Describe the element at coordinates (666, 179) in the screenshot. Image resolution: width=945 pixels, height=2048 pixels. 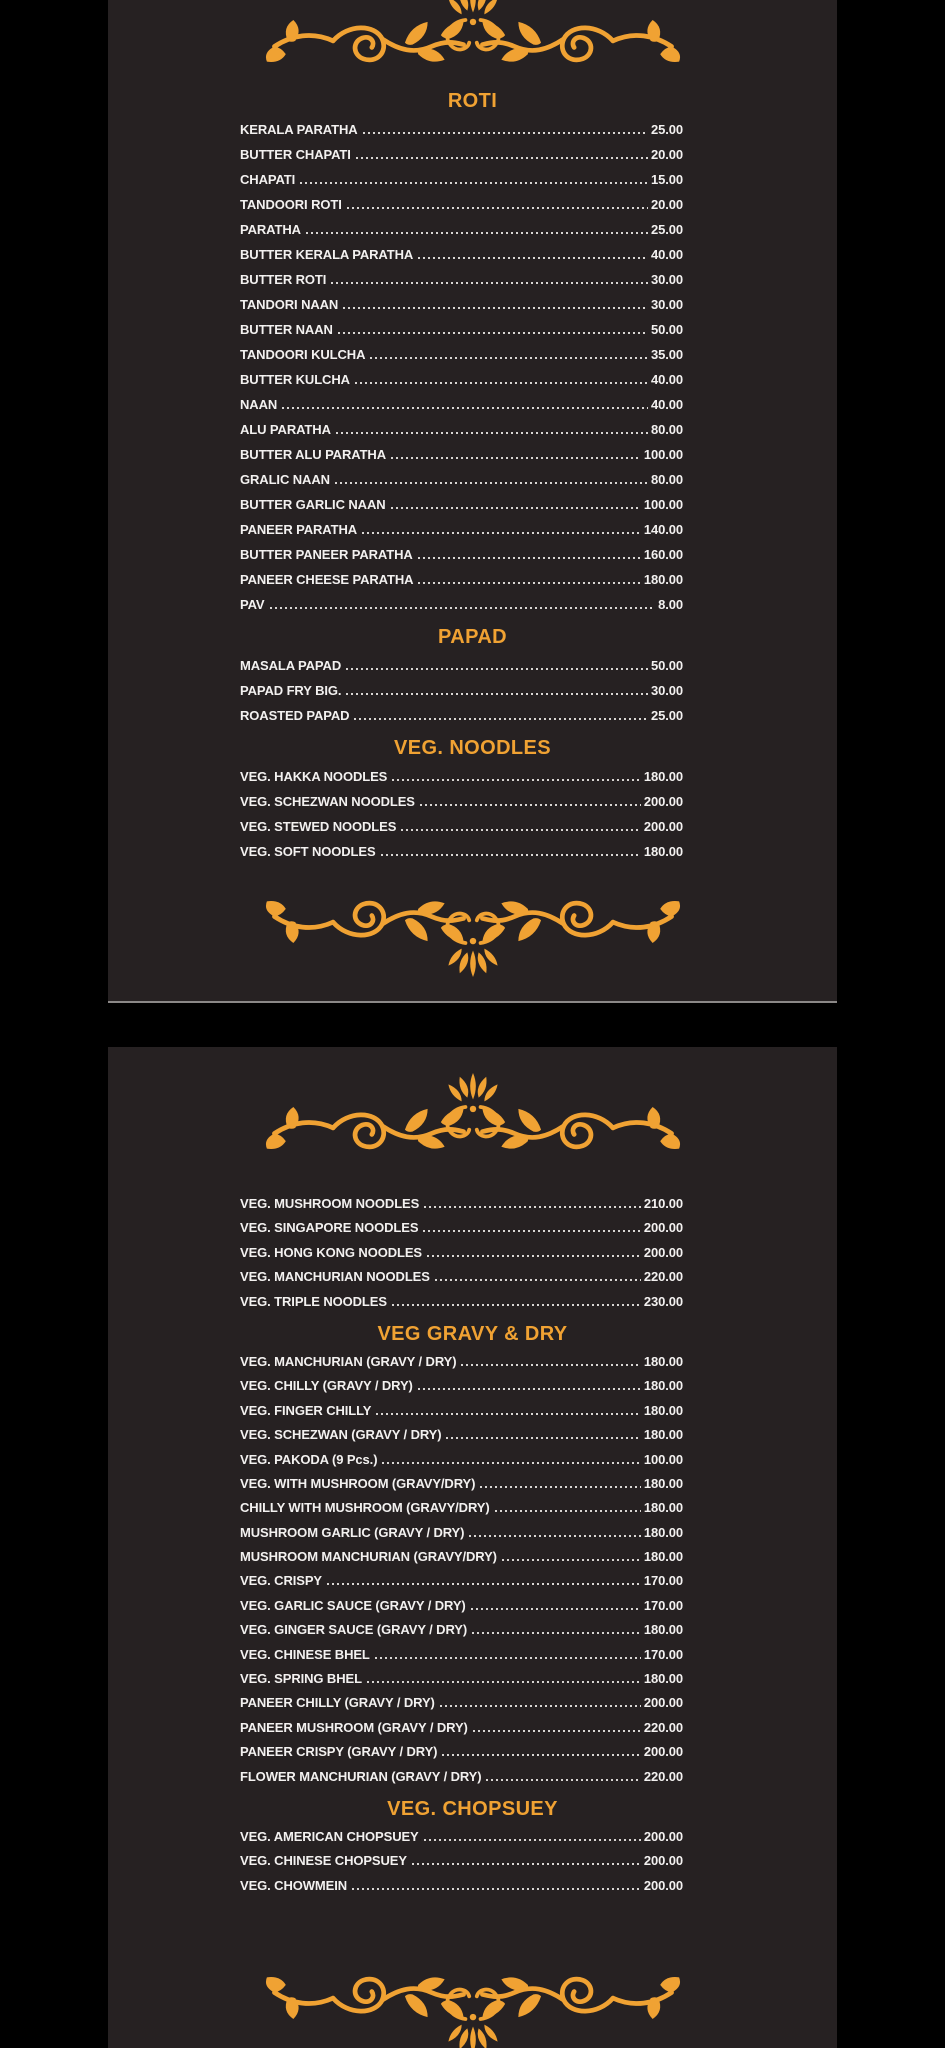
I see `item-price: 15.00` at that location.